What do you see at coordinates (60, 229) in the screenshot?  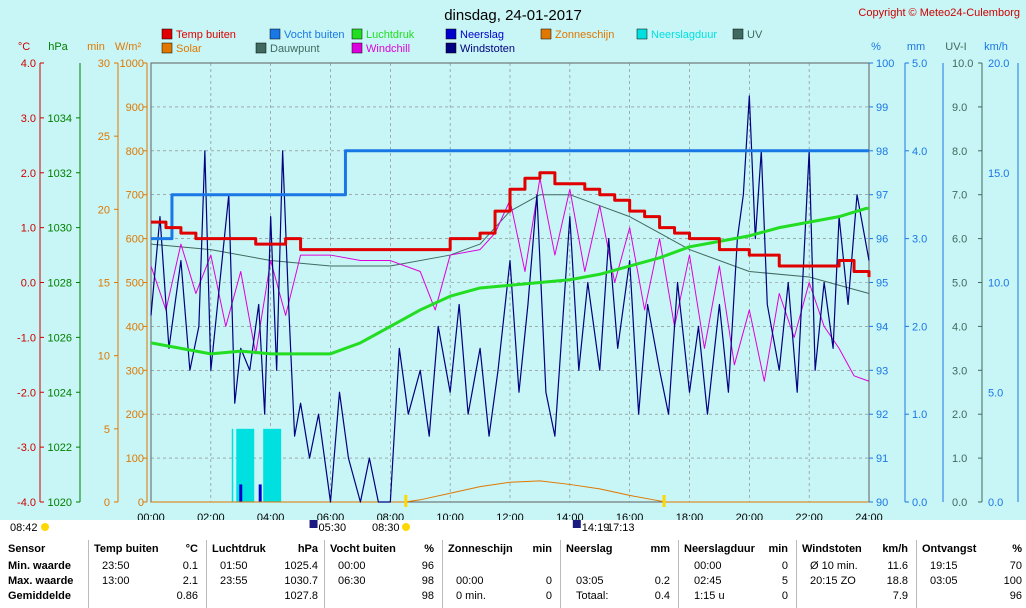 I see `hpa-tick: 1030` at bounding box center [60, 229].